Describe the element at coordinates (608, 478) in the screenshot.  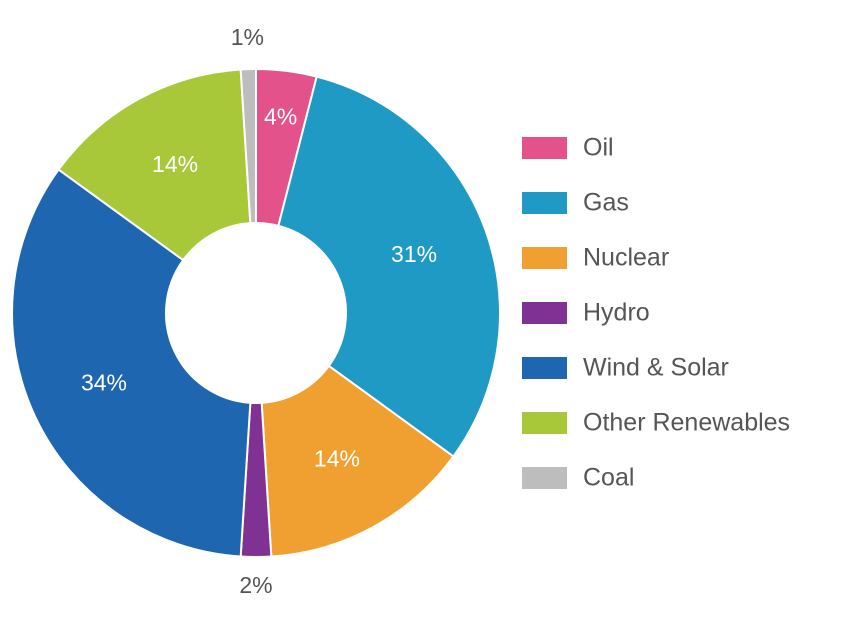
I see `legend-label: Coal` at that location.